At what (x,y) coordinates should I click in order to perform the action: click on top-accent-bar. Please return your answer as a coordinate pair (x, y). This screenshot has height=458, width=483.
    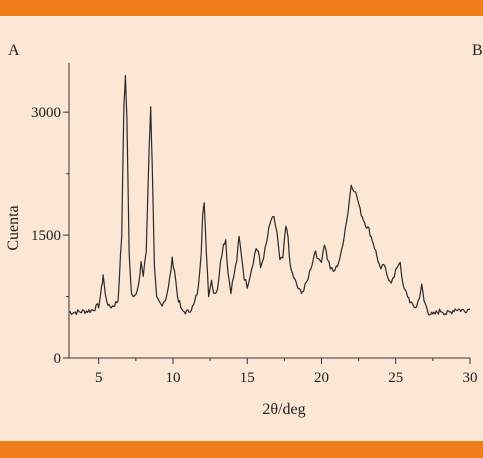
    Looking at the image, I should click on (241, 8).